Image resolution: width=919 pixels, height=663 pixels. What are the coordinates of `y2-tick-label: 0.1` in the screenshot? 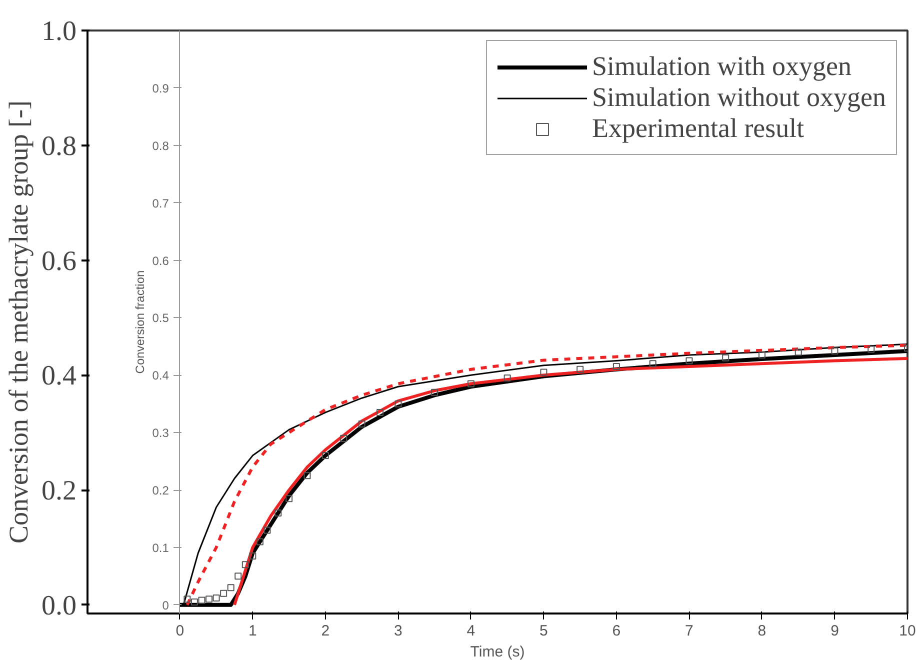 It's located at (161, 547).